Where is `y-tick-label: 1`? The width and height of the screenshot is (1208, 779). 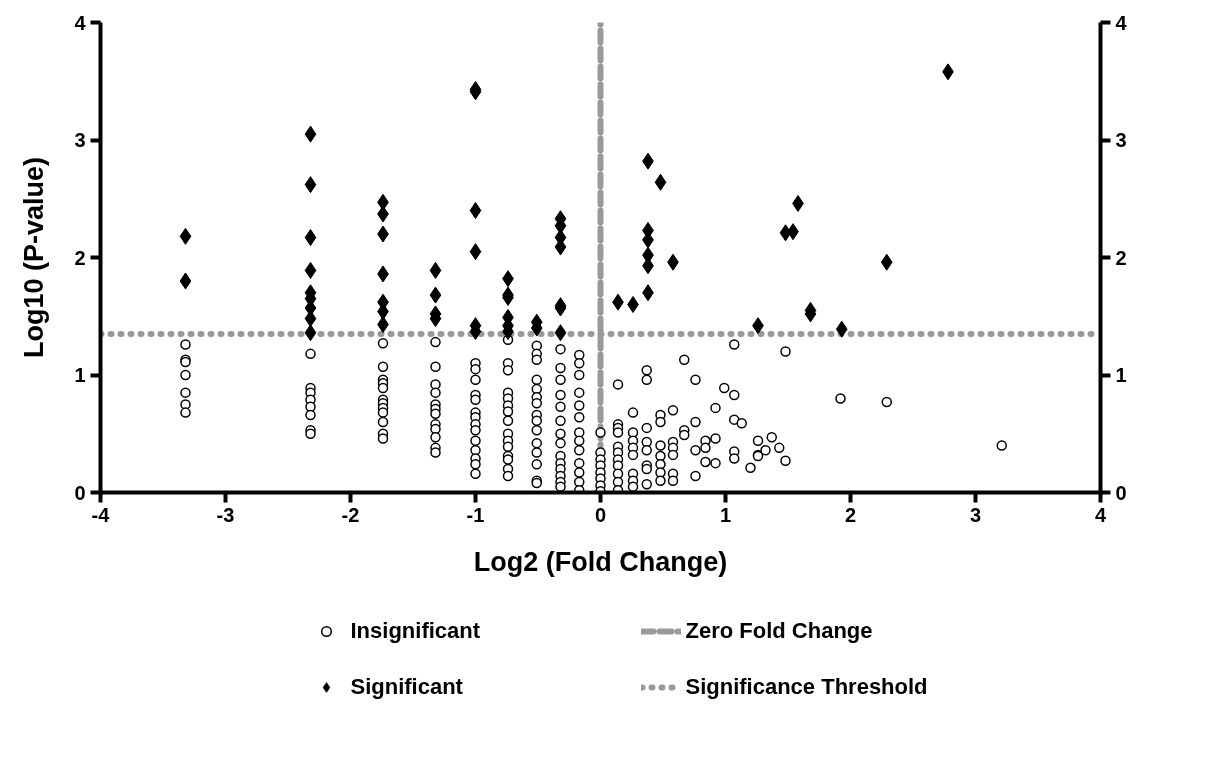 y-tick-label: 1 is located at coordinates (80, 375).